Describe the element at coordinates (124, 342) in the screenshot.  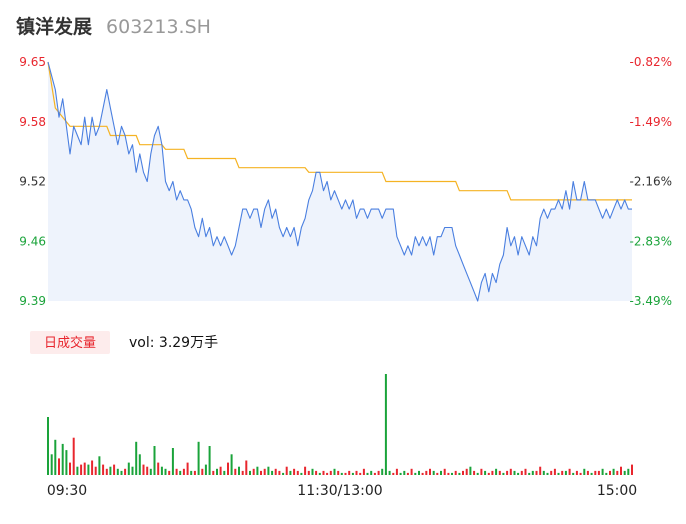
I see `volume-header: 日成交量 vol: 3.29万手` at that location.